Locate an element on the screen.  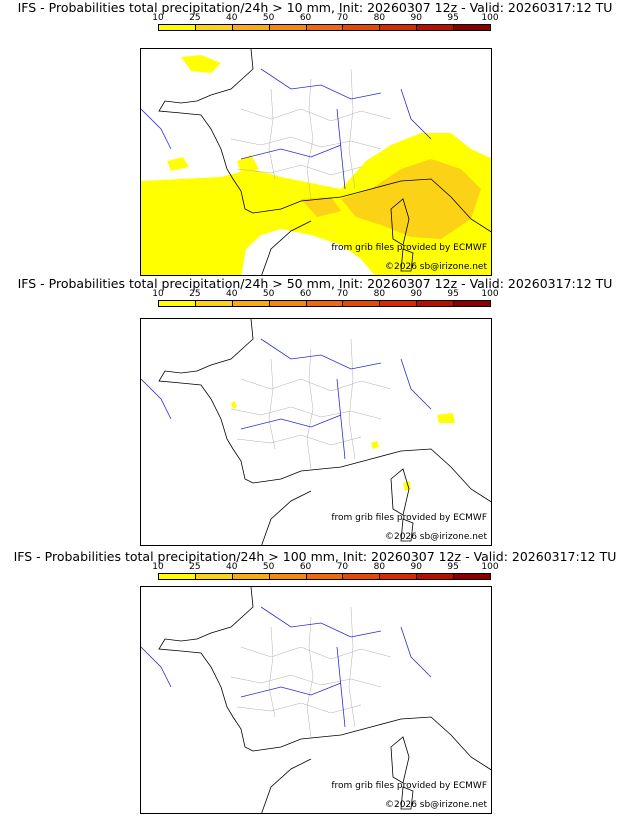
precipitation-25pct-area is located at coordinates (391, 199).